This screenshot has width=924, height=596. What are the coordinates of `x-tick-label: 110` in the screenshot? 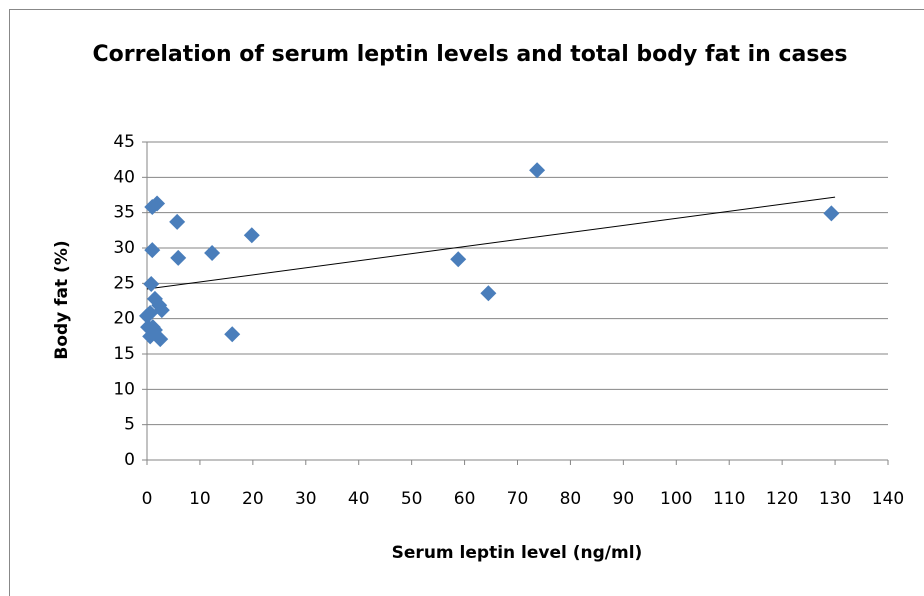 It's located at (729, 499).